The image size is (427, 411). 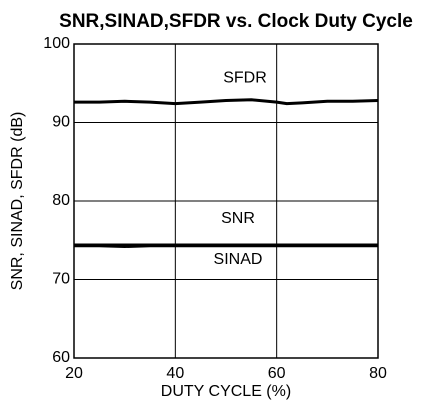 What do you see at coordinates (277, 373) in the screenshot?
I see `x-tick-label: 60` at bounding box center [277, 373].